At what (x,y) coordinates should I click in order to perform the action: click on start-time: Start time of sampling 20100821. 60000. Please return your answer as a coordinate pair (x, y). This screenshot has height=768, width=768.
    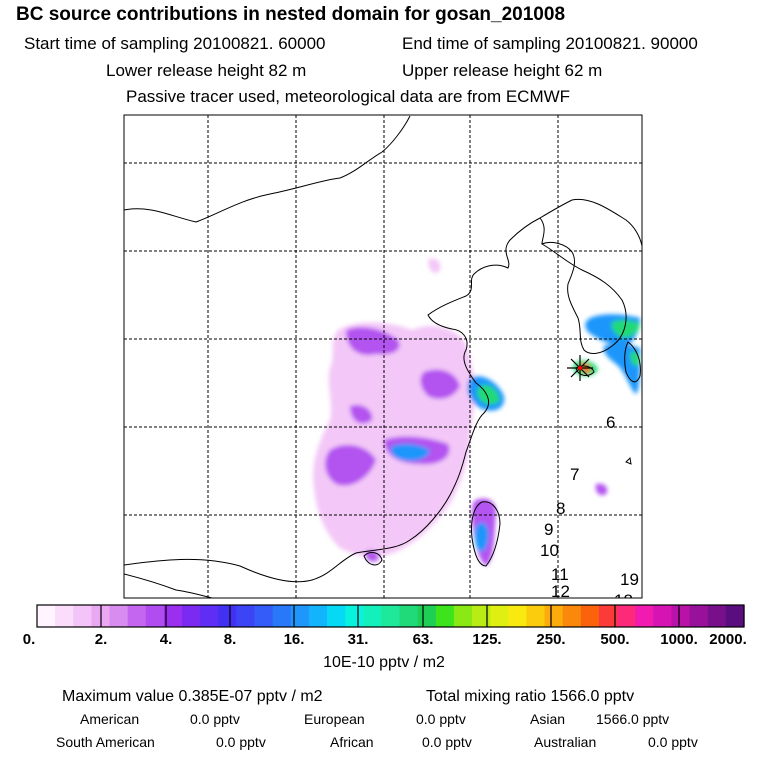
    Looking at the image, I should click on (175, 43).